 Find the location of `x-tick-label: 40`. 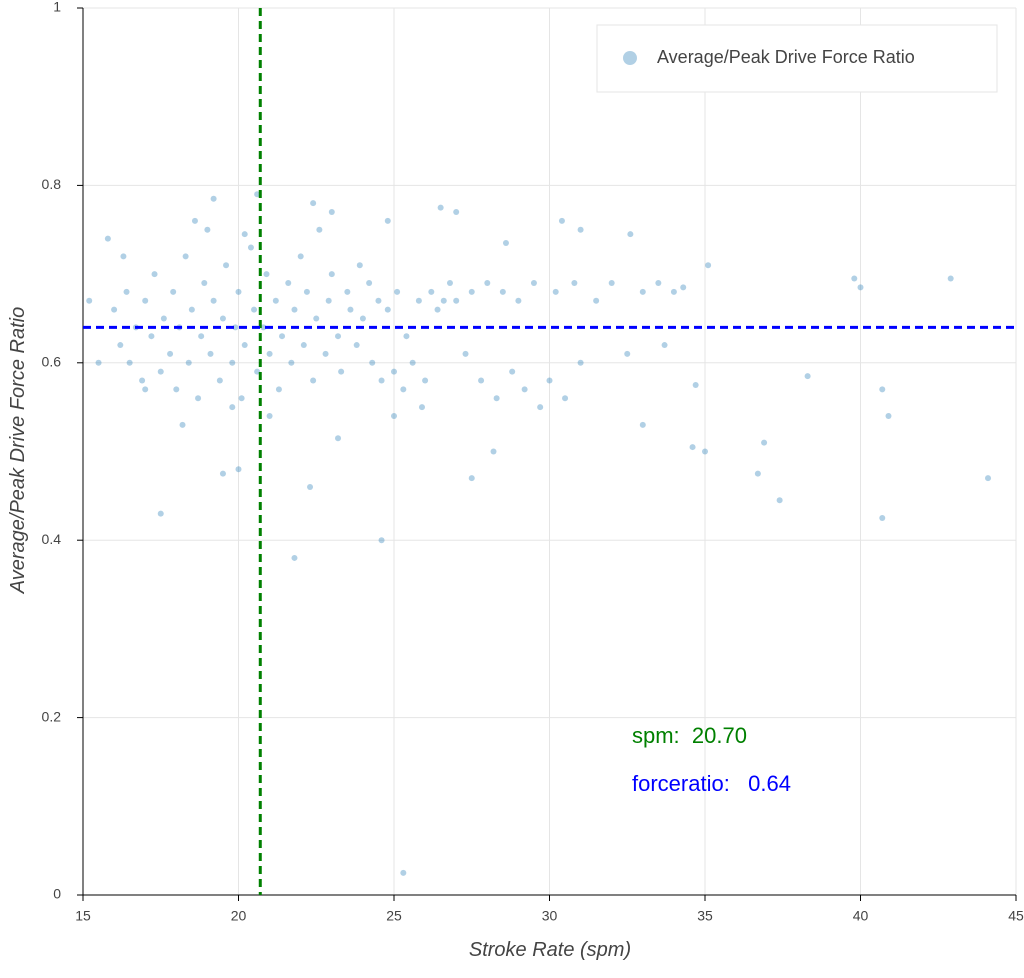

x-tick-label: 40 is located at coordinates (861, 916).